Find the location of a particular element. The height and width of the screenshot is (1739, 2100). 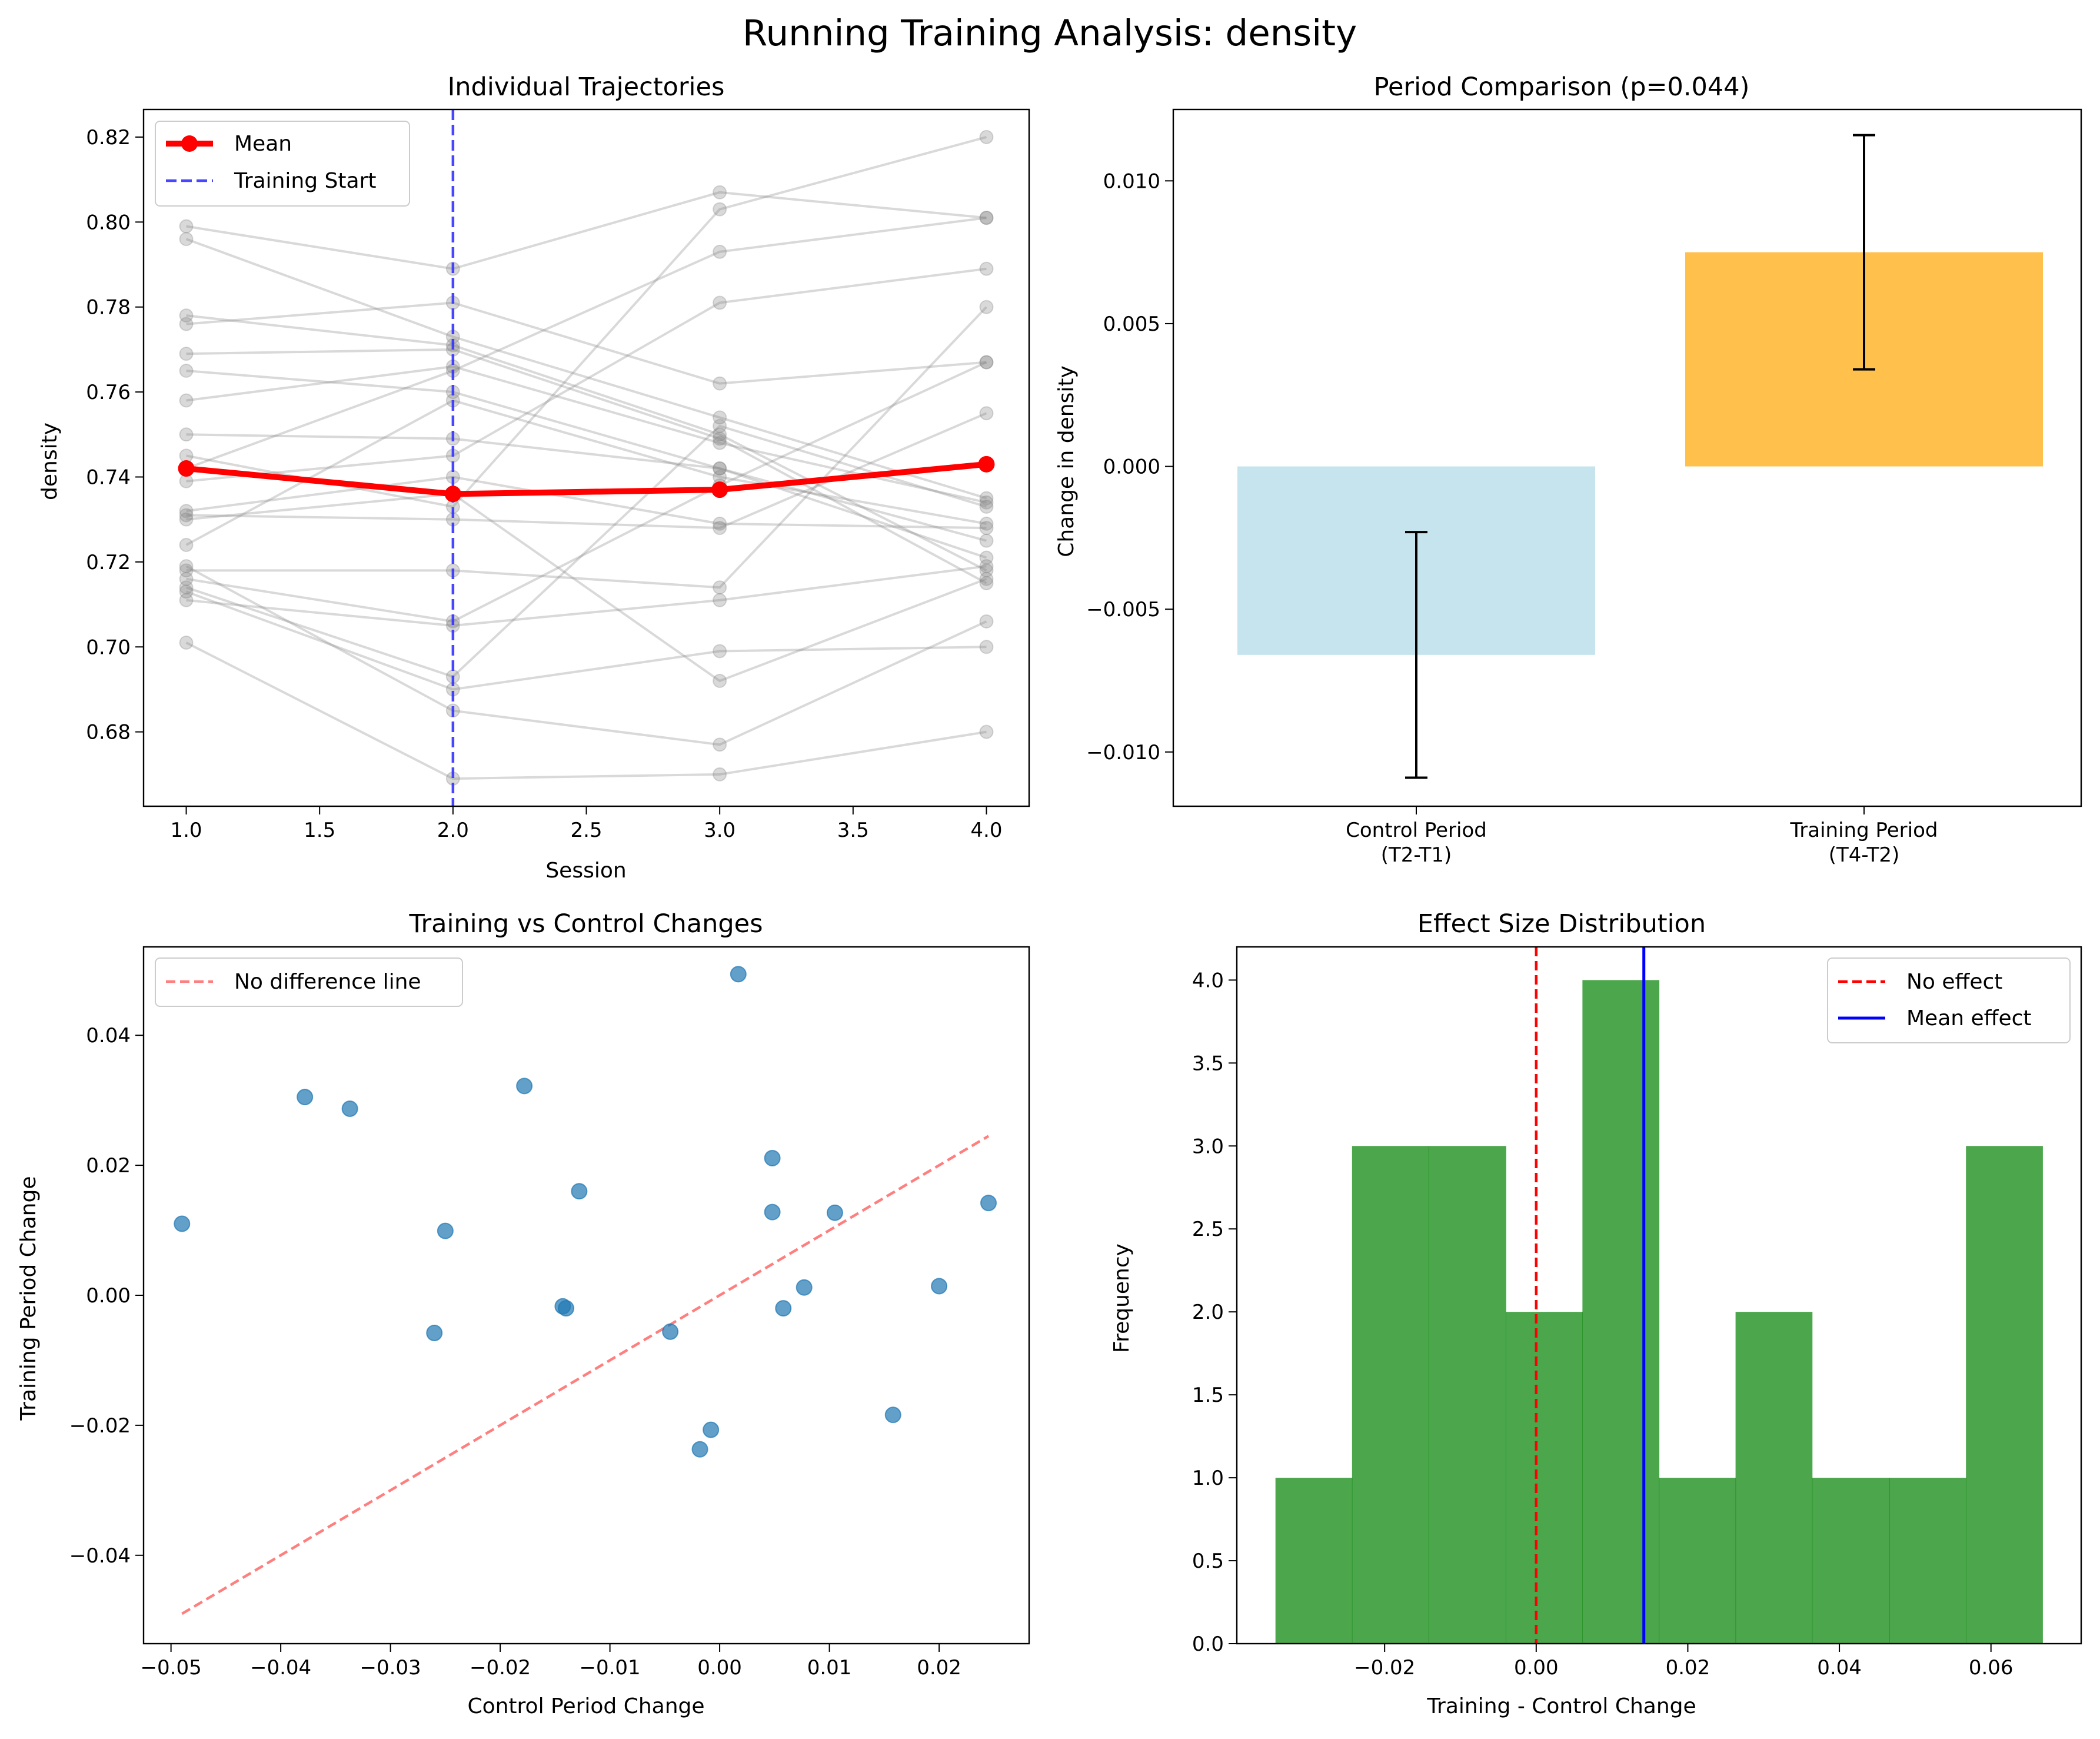

training-vs-control-xtick-label: −0.04 is located at coordinates (280, 1668).